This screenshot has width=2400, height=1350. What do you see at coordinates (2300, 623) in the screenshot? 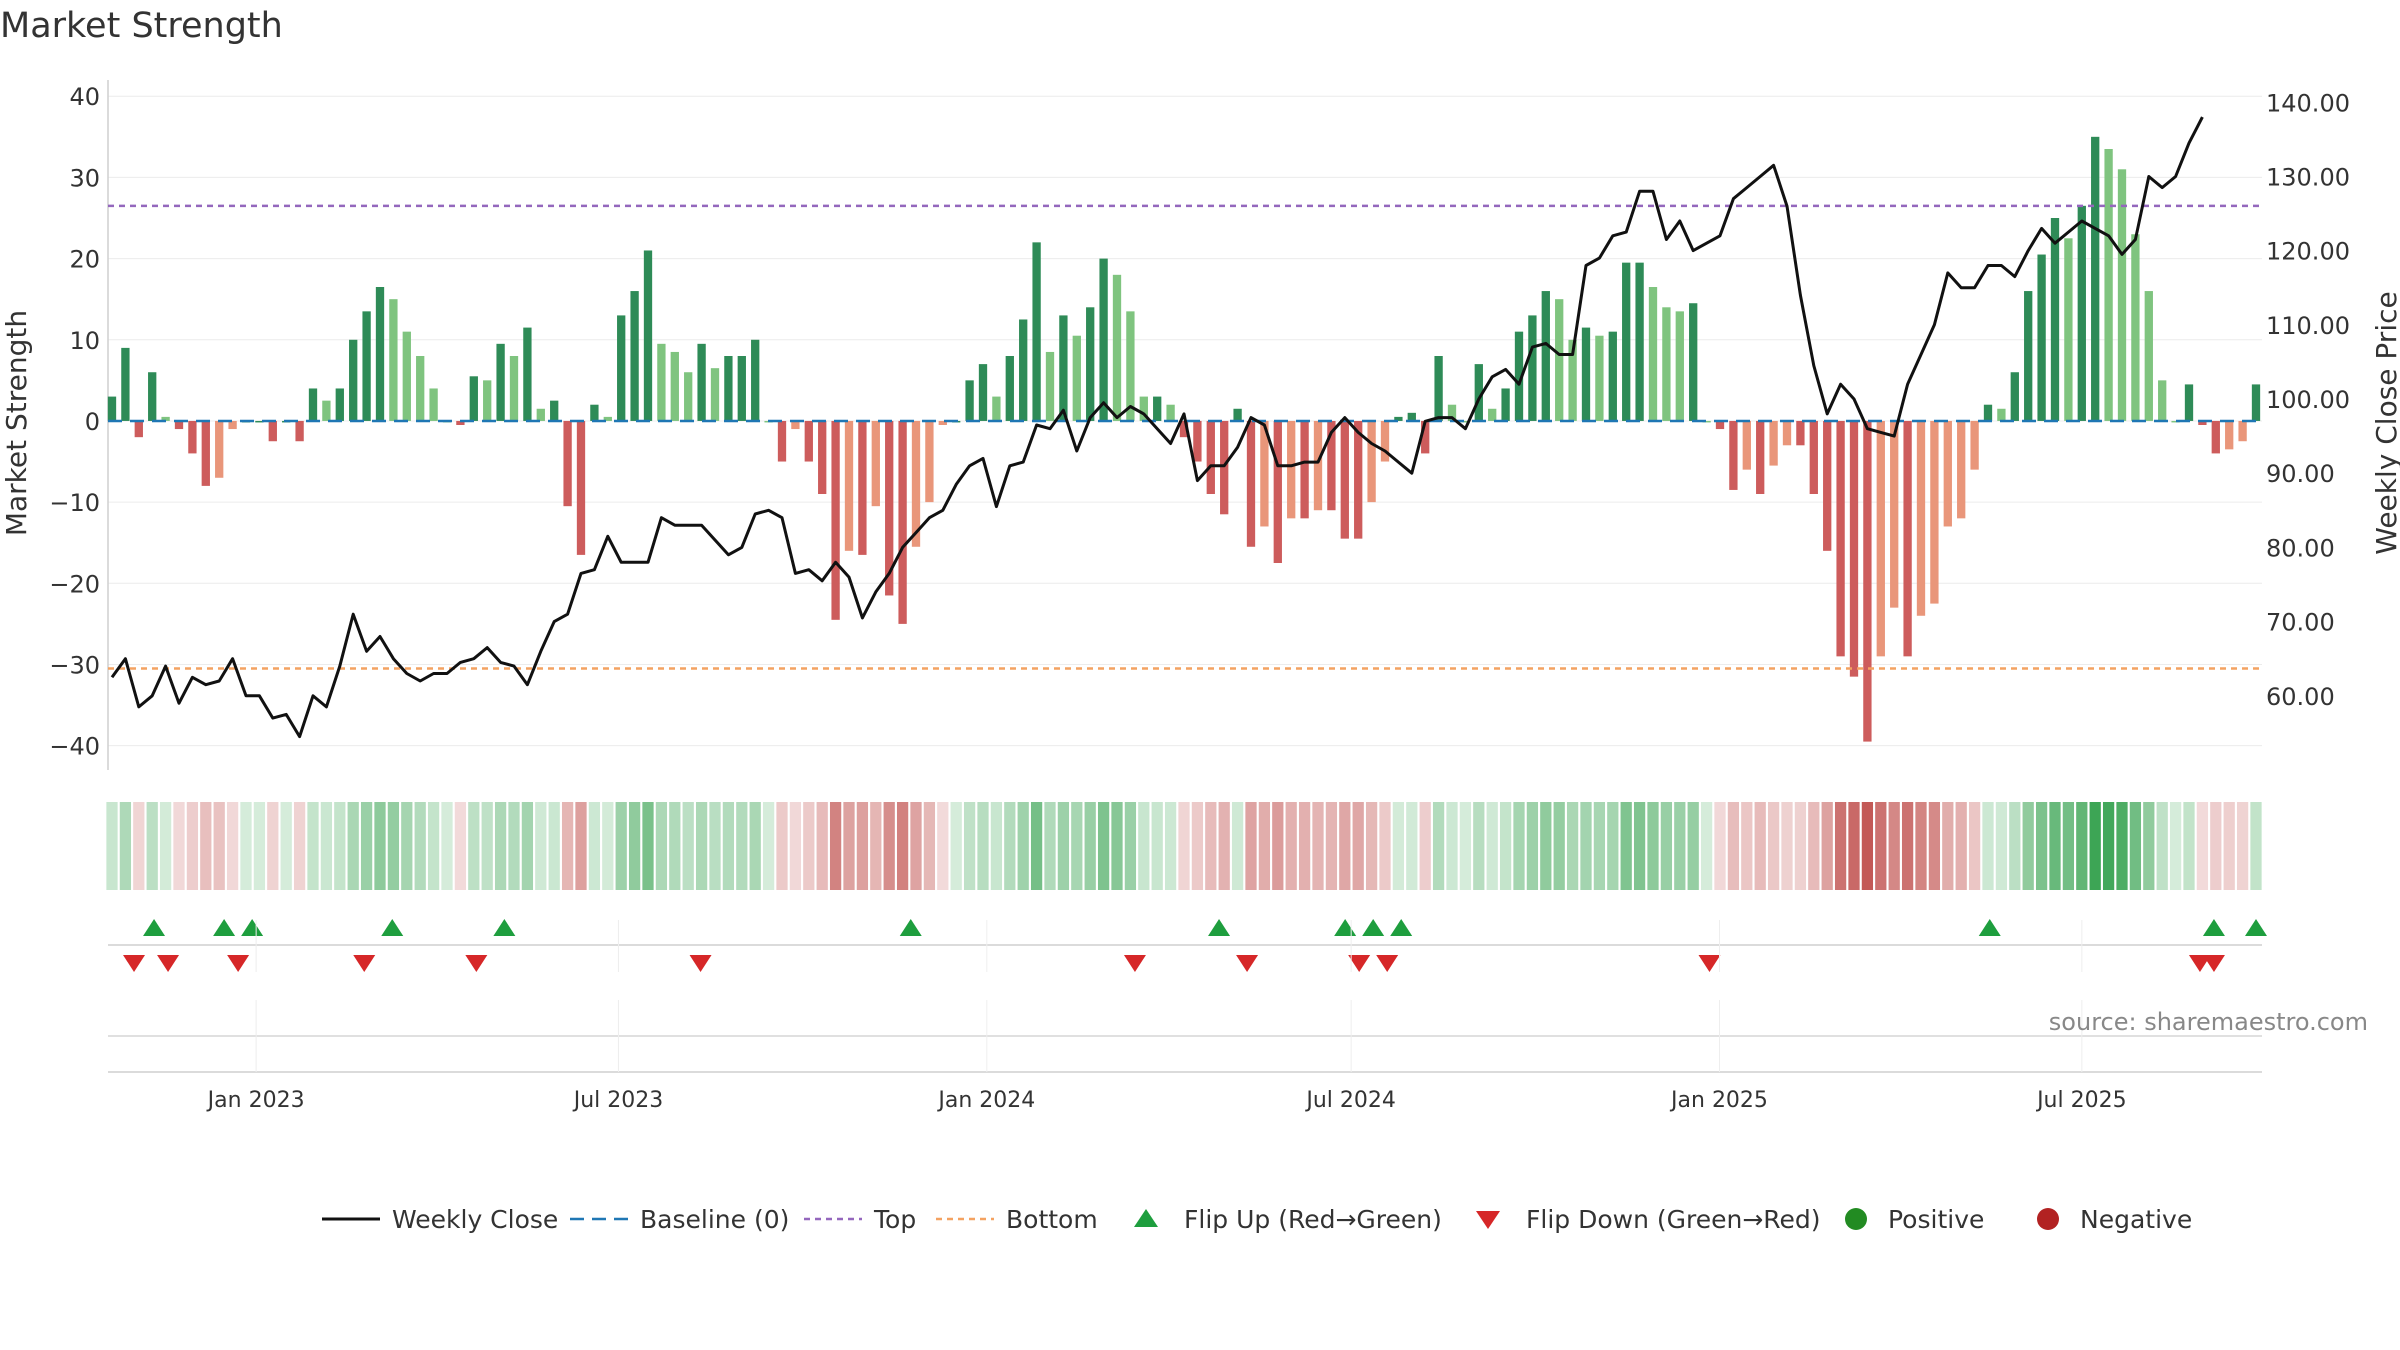
I see `right-tick-label: 70.00` at bounding box center [2300, 623].